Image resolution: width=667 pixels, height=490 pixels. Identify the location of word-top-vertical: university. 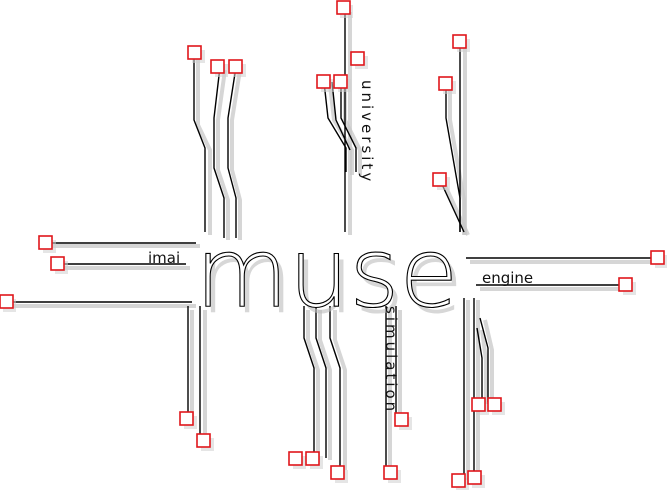
(367, 132).